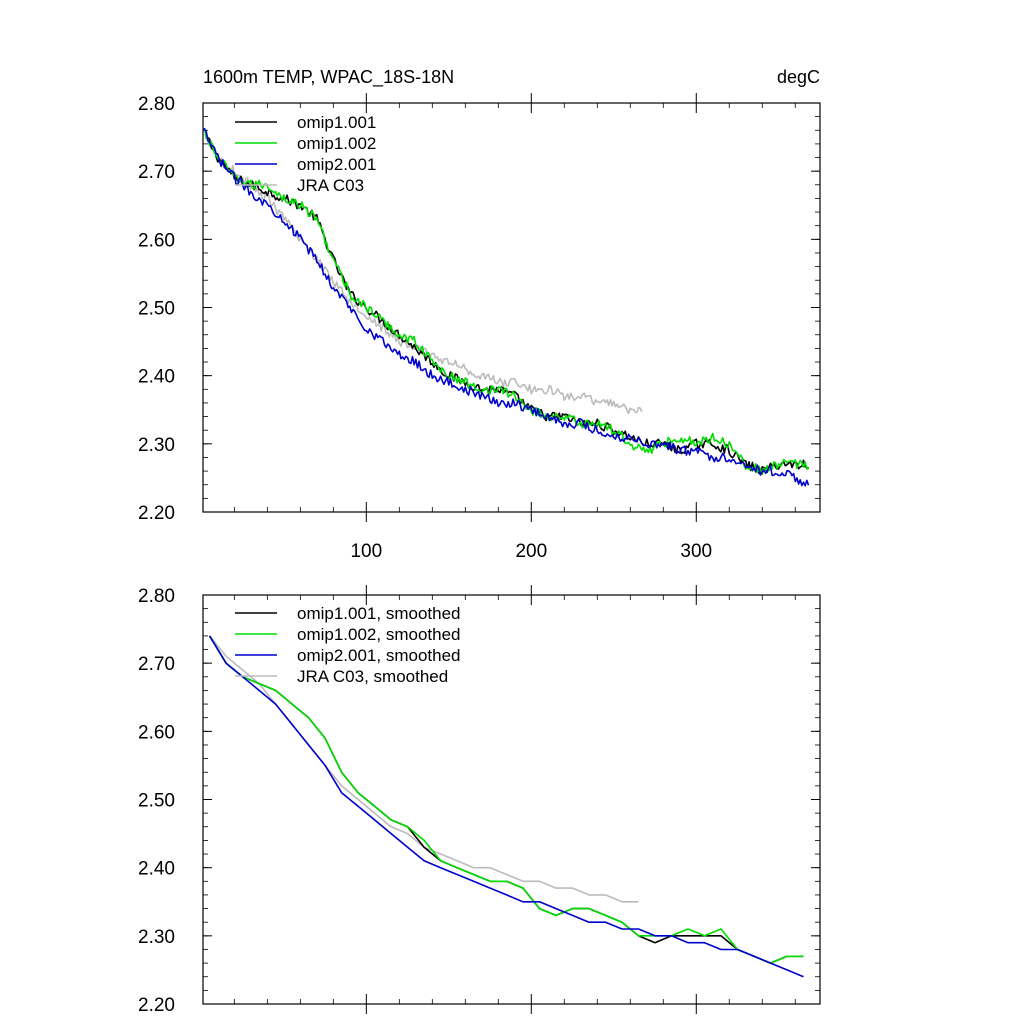  What do you see at coordinates (336, 164) in the screenshot?
I see `legend-label: omip2.001` at bounding box center [336, 164].